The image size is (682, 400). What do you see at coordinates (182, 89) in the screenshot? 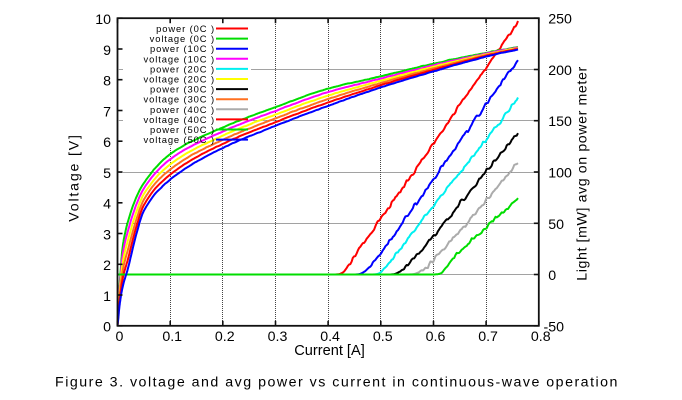
I see `svg-text: power (30C )` at bounding box center [182, 89].